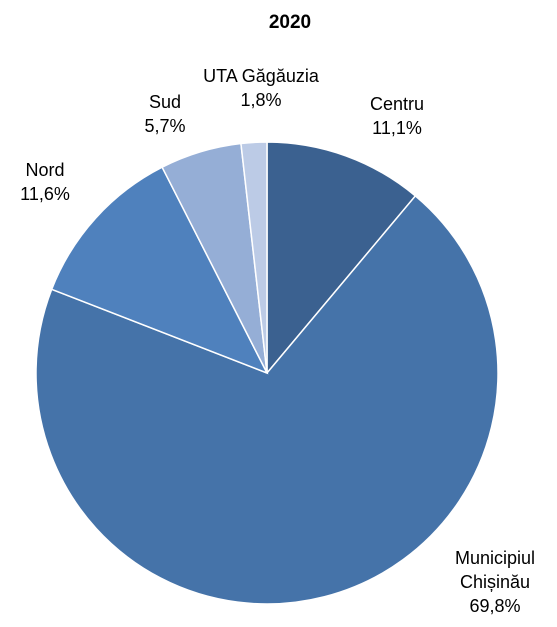  Describe the element at coordinates (397, 128) in the screenshot. I see `value-label: 11,1%` at that location.